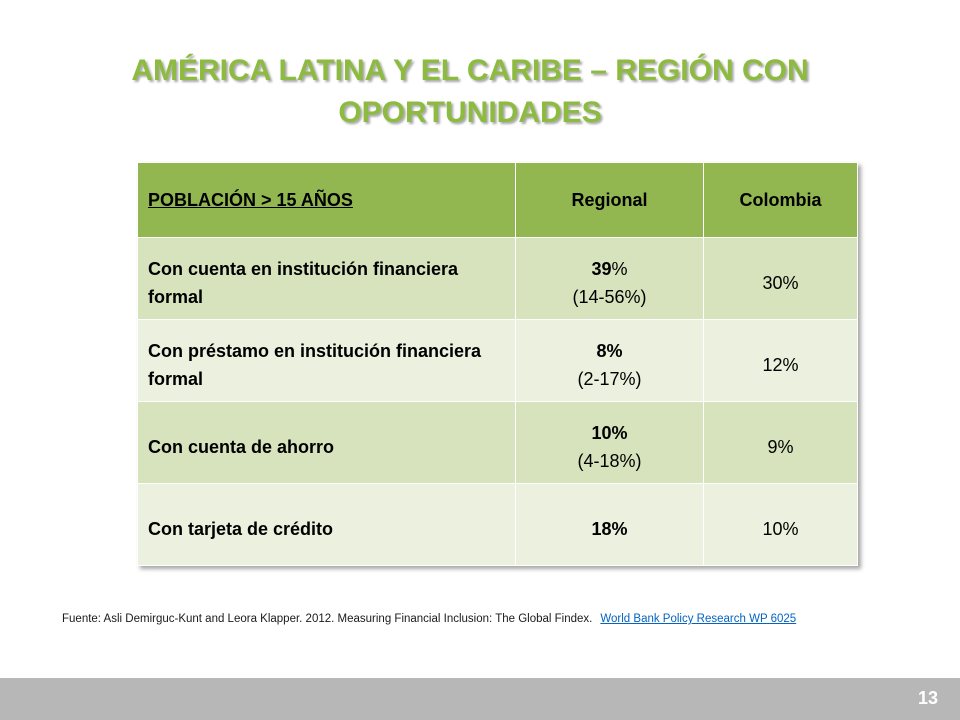 The height and width of the screenshot is (720, 960). I want to click on row-label: Con tarjeta de crédito, so click(326, 524).